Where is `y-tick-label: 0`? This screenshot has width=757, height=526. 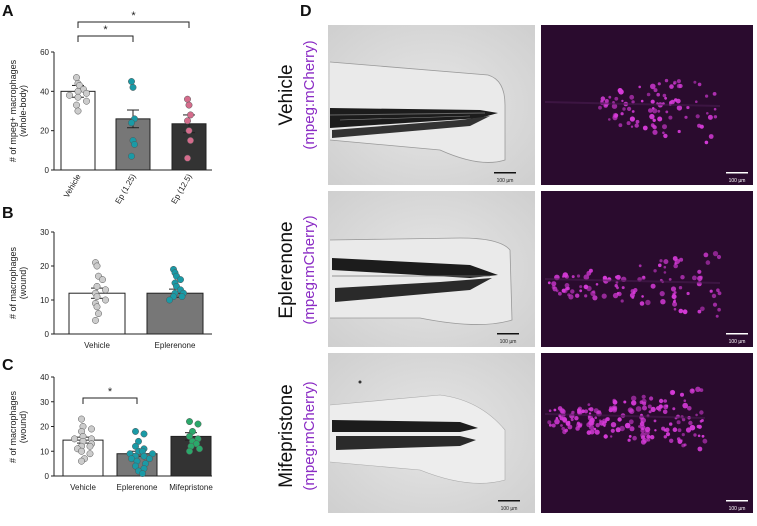
y-tick-label: 0 is located at coordinates (47, 476).